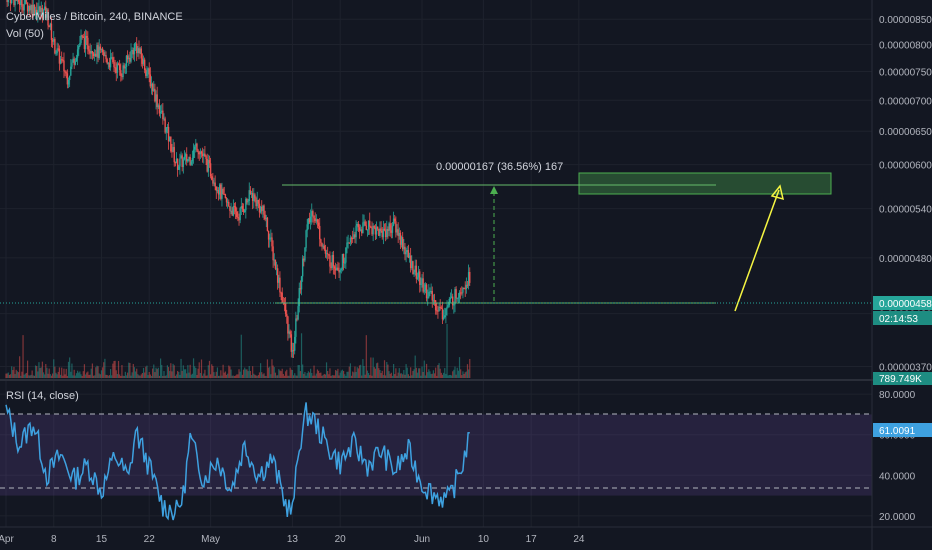 The image size is (932, 550). I want to click on rsi-legend: RSI (14, close), so click(42, 396).